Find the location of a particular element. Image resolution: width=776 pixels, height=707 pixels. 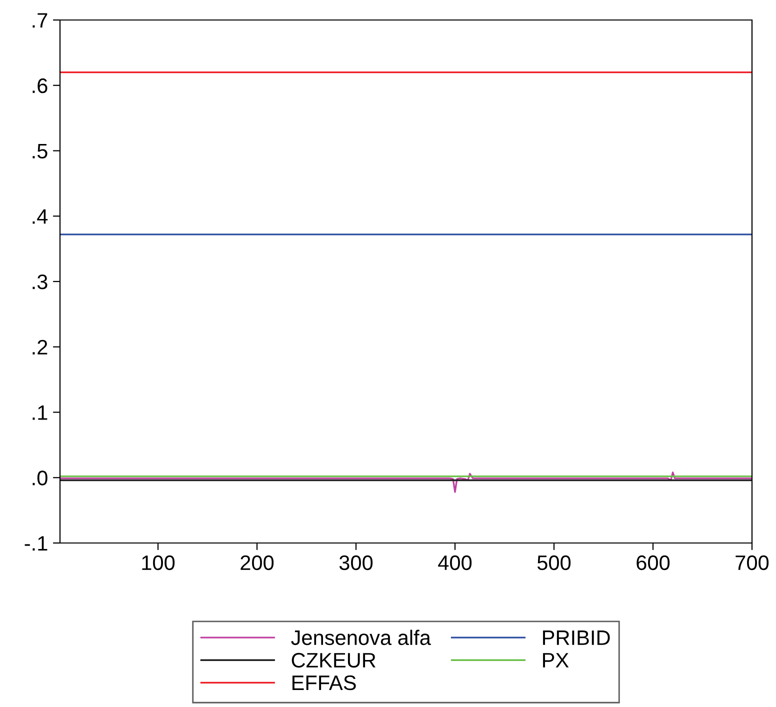

x-tick-label: 300 is located at coordinates (356, 562).